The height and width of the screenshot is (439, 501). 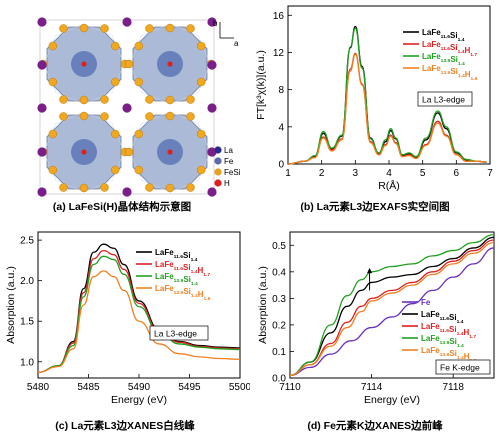 What do you see at coordinates (189, 387) in the screenshot?
I see `x-tick-label: 5495` at bounding box center [189, 387].